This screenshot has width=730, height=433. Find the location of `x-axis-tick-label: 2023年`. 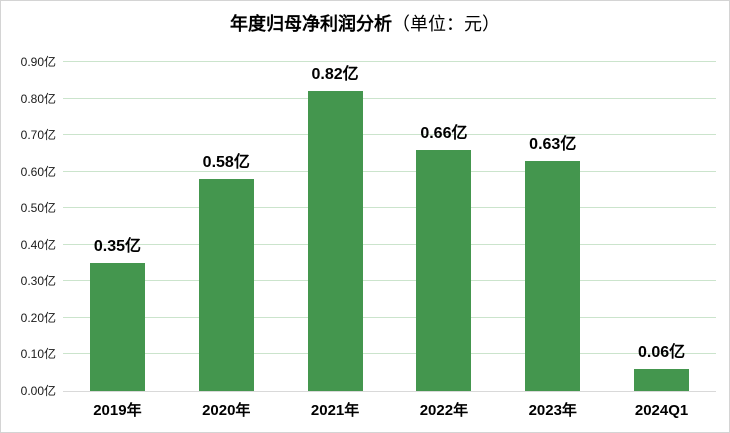

x-axis-tick-label: 2023年 is located at coordinates (552, 410).